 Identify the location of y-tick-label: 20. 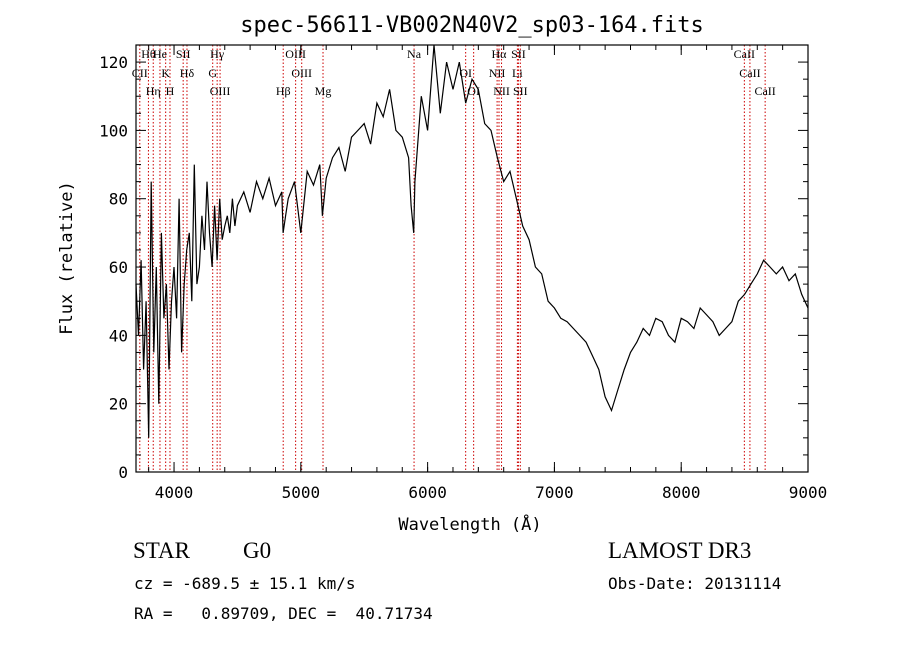
(118, 404).